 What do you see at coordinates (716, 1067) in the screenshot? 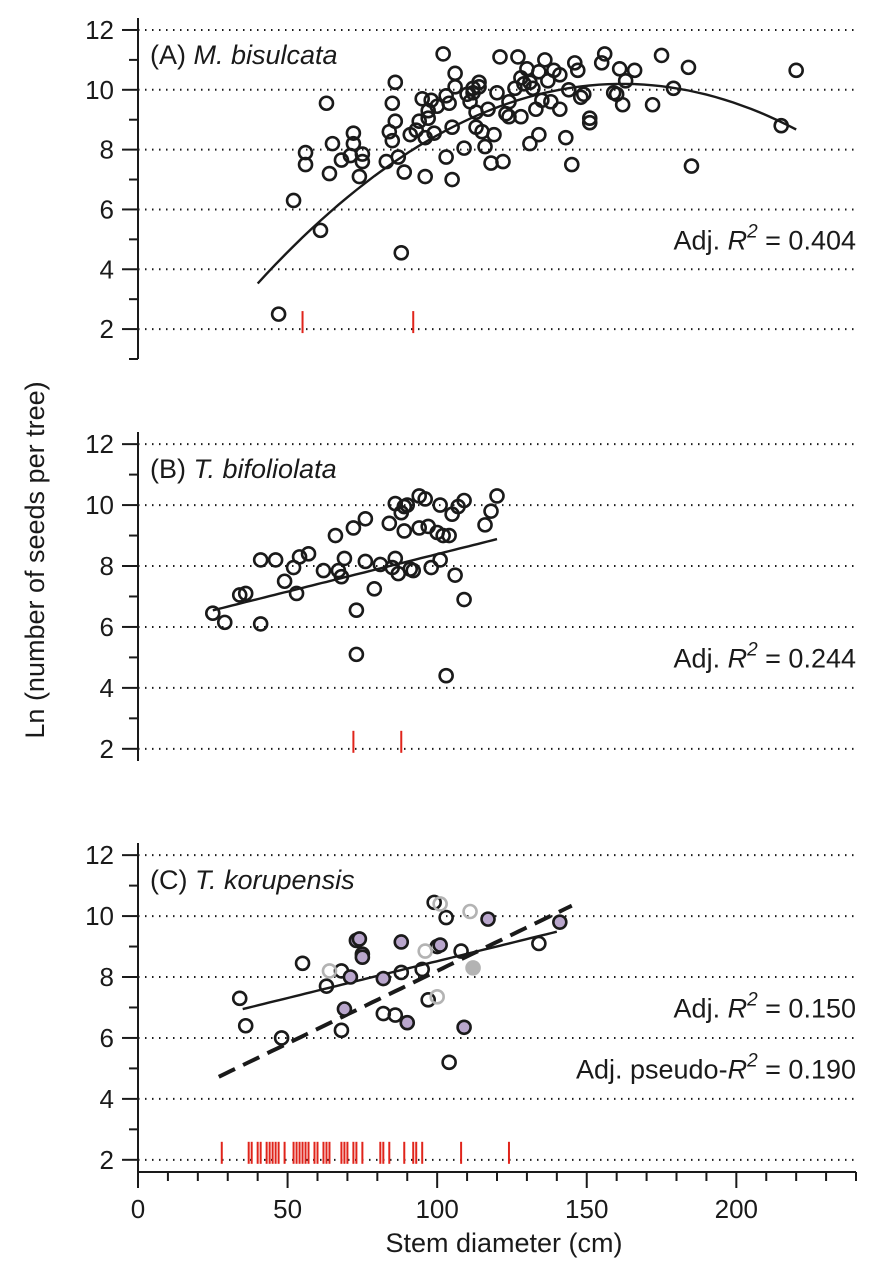
I see `stat-annotation-2: Adj. pseudo-R2 = 0.190` at bounding box center [716, 1067].